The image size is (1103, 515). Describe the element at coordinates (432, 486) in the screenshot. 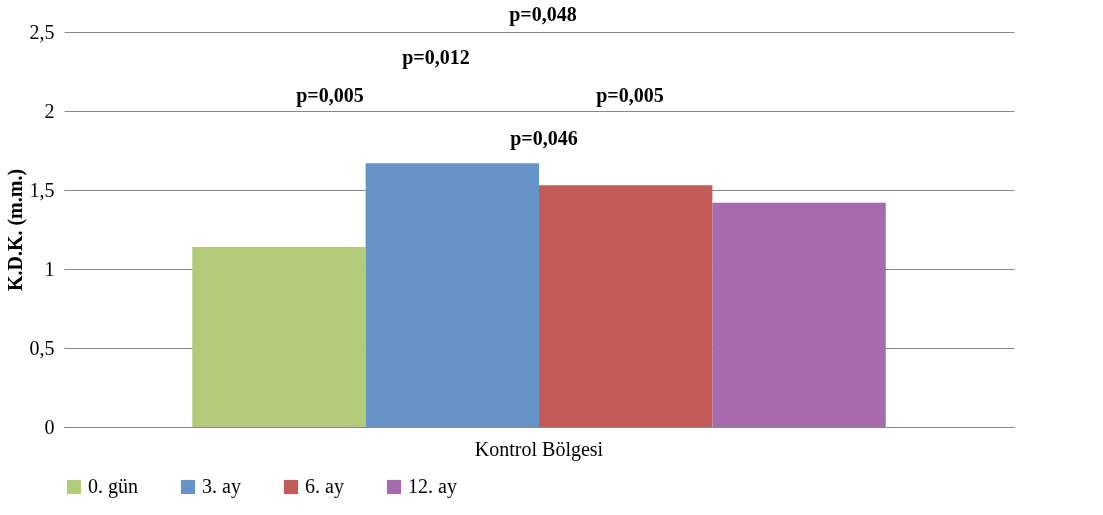

I see `legend-label: 12. ay` at that location.